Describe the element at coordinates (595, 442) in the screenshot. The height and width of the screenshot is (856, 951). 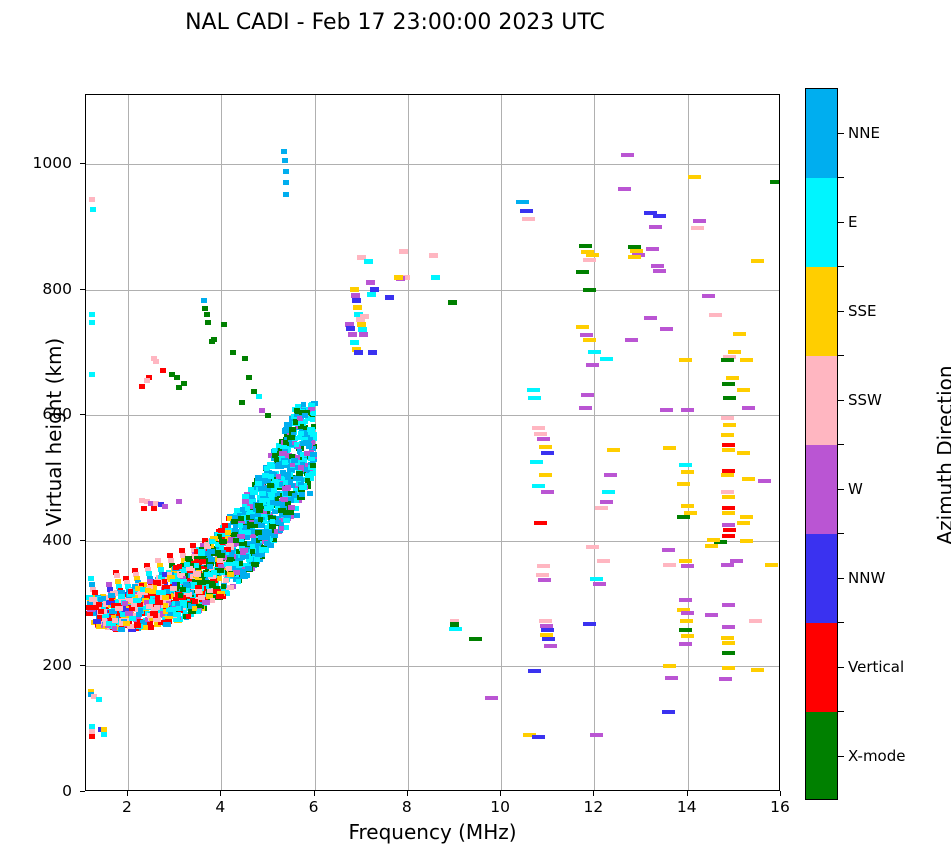
I see `gridline-vertical` at that location.